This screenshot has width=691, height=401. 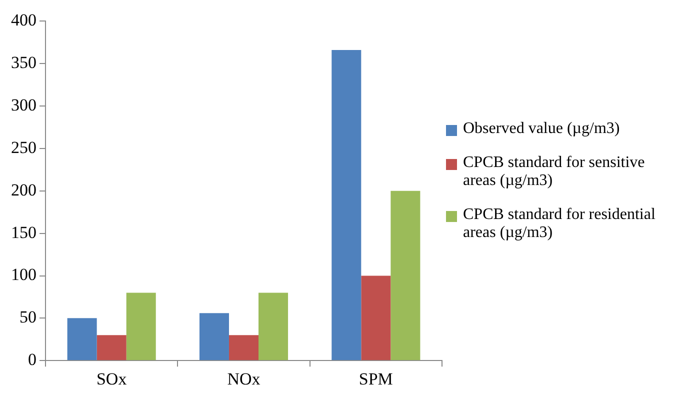 I want to click on x-tick-label: NOx, so click(x=244, y=378).